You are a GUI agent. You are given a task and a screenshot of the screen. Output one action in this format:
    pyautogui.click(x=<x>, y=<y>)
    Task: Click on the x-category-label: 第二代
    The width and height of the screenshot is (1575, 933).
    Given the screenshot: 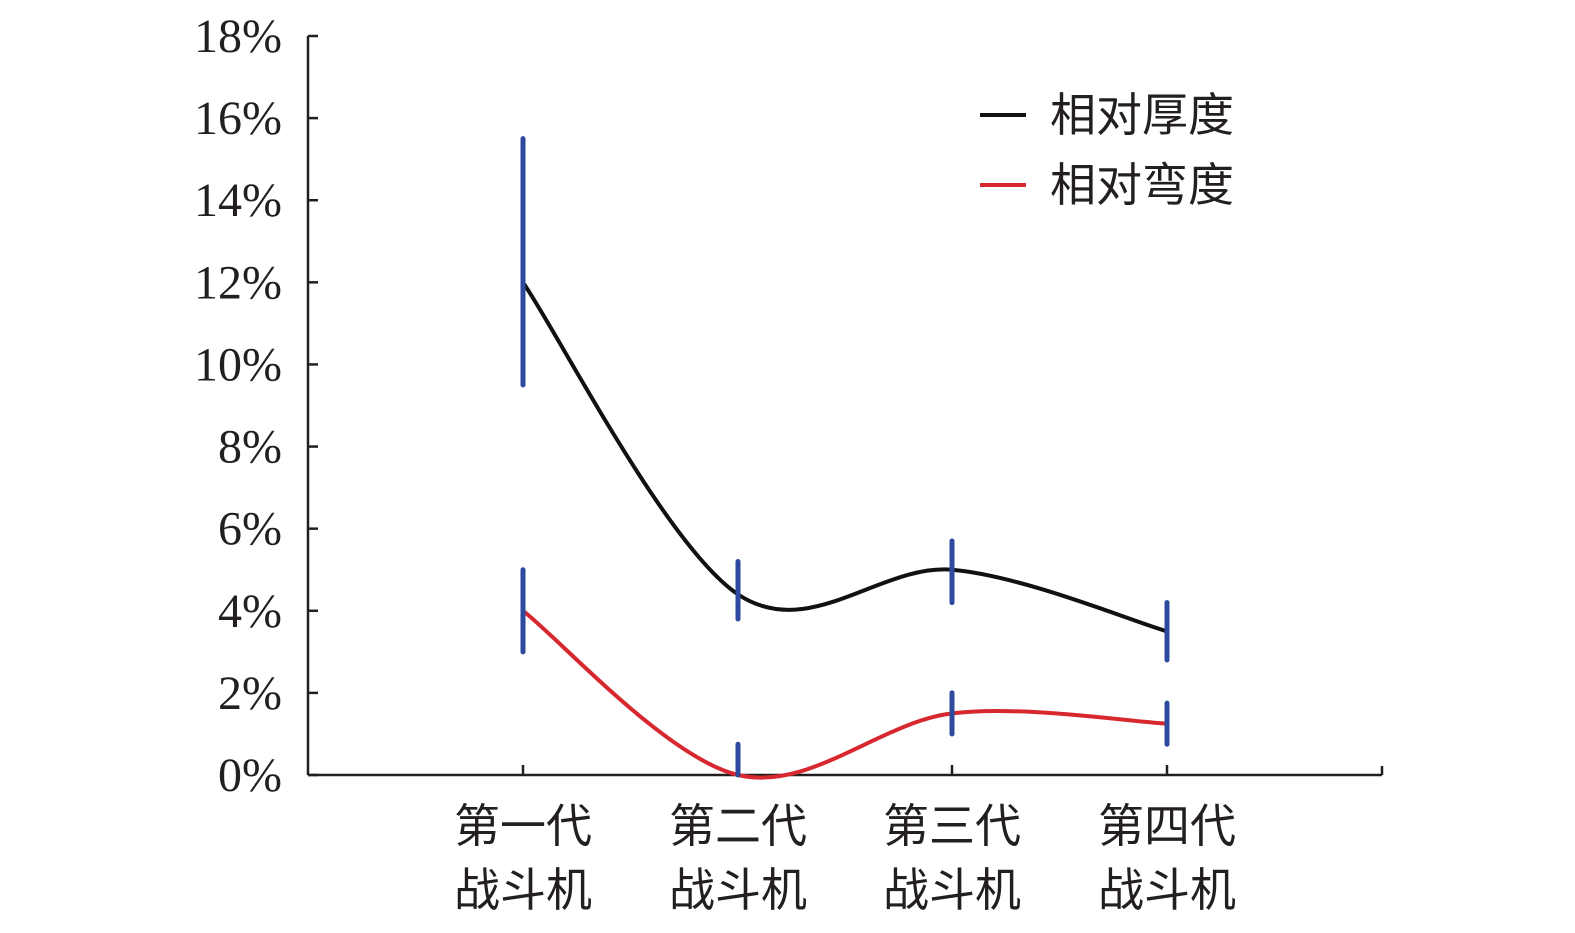 What is the action you would take?
    pyautogui.click(x=738, y=826)
    